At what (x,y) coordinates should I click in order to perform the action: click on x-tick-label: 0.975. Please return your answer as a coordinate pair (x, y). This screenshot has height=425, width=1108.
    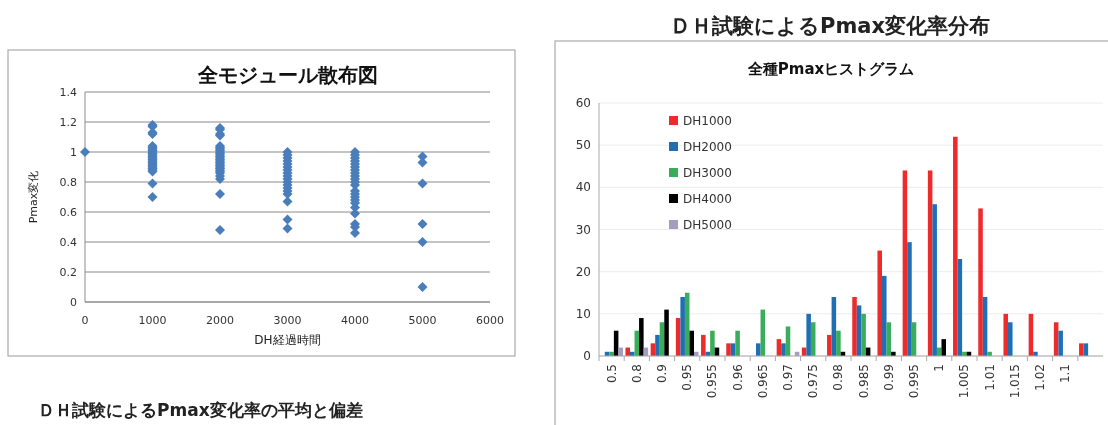
    Looking at the image, I should click on (813, 381).